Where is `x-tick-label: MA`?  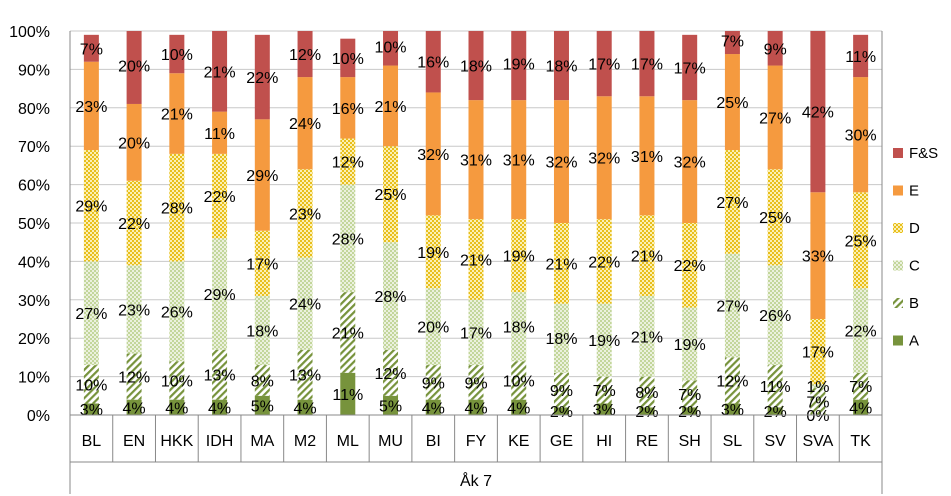 x-tick-label: MA is located at coordinates (262, 441).